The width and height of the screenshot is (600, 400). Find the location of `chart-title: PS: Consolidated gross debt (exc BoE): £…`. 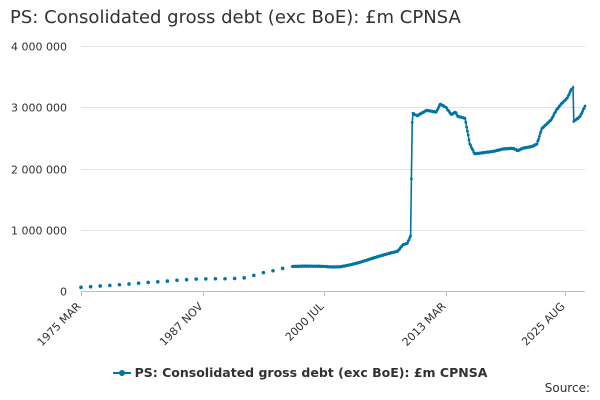

chart-title: PS: Consolidated gross debt (exc BoE): £… is located at coordinates (235, 17).